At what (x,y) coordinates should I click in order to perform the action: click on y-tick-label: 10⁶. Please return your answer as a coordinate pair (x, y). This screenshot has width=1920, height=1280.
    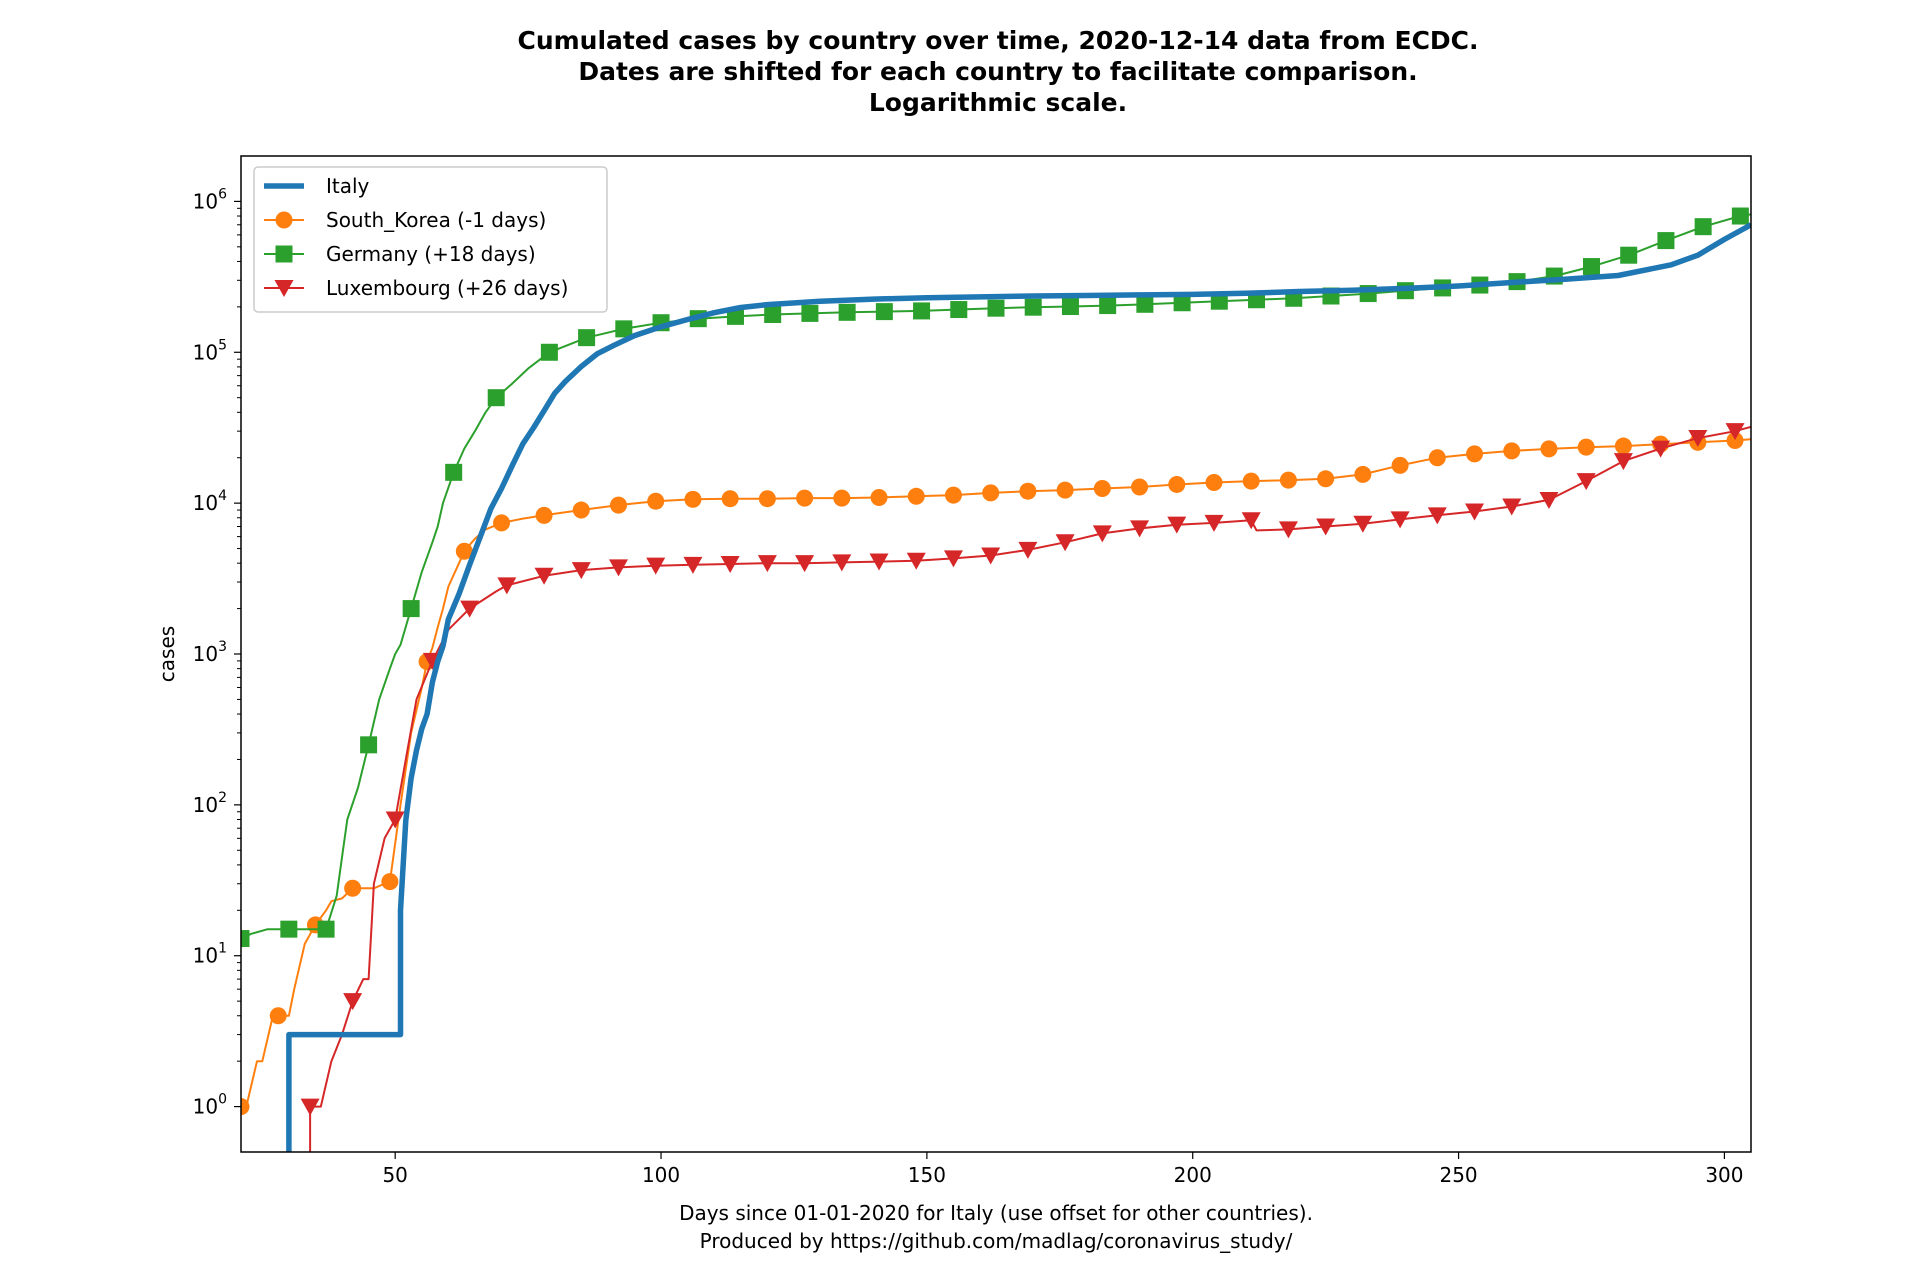
    Looking at the image, I should click on (210, 199).